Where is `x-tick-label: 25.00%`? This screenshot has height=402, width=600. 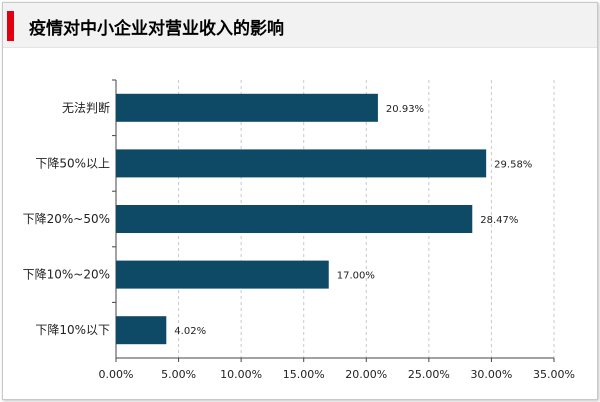
x-tick-label: 25.00% is located at coordinates (429, 374).